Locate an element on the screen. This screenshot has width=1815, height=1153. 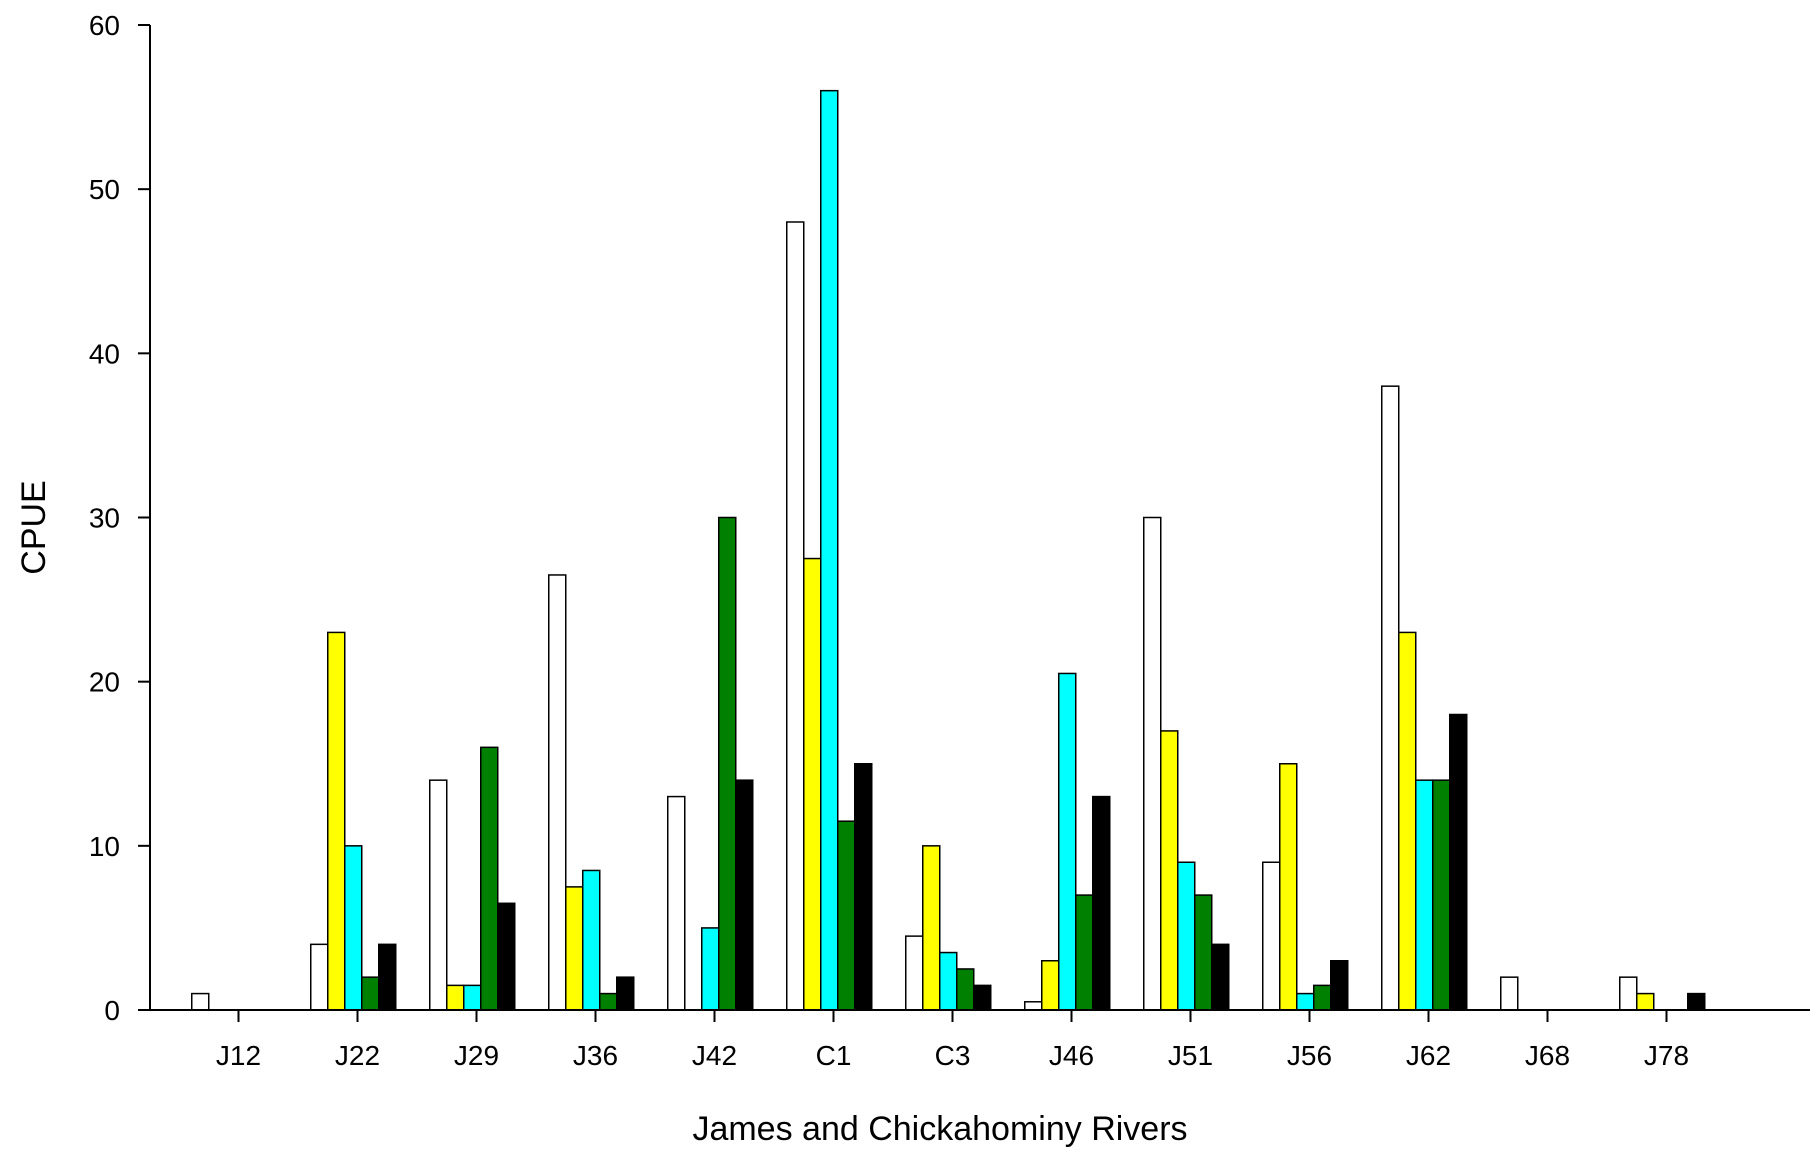
x-tick-label: J51 is located at coordinates (1190, 1055).